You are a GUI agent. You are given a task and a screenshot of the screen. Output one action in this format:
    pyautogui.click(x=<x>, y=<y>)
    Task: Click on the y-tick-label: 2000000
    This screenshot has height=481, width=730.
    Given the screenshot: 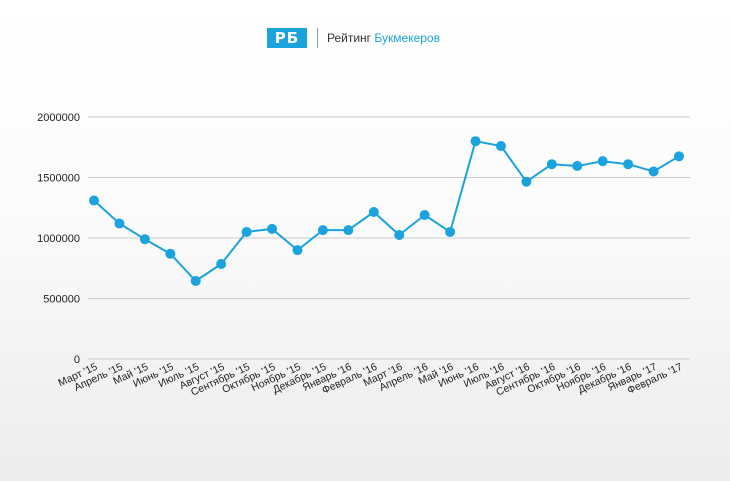 What is the action you would take?
    pyautogui.click(x=58, y=118)
    